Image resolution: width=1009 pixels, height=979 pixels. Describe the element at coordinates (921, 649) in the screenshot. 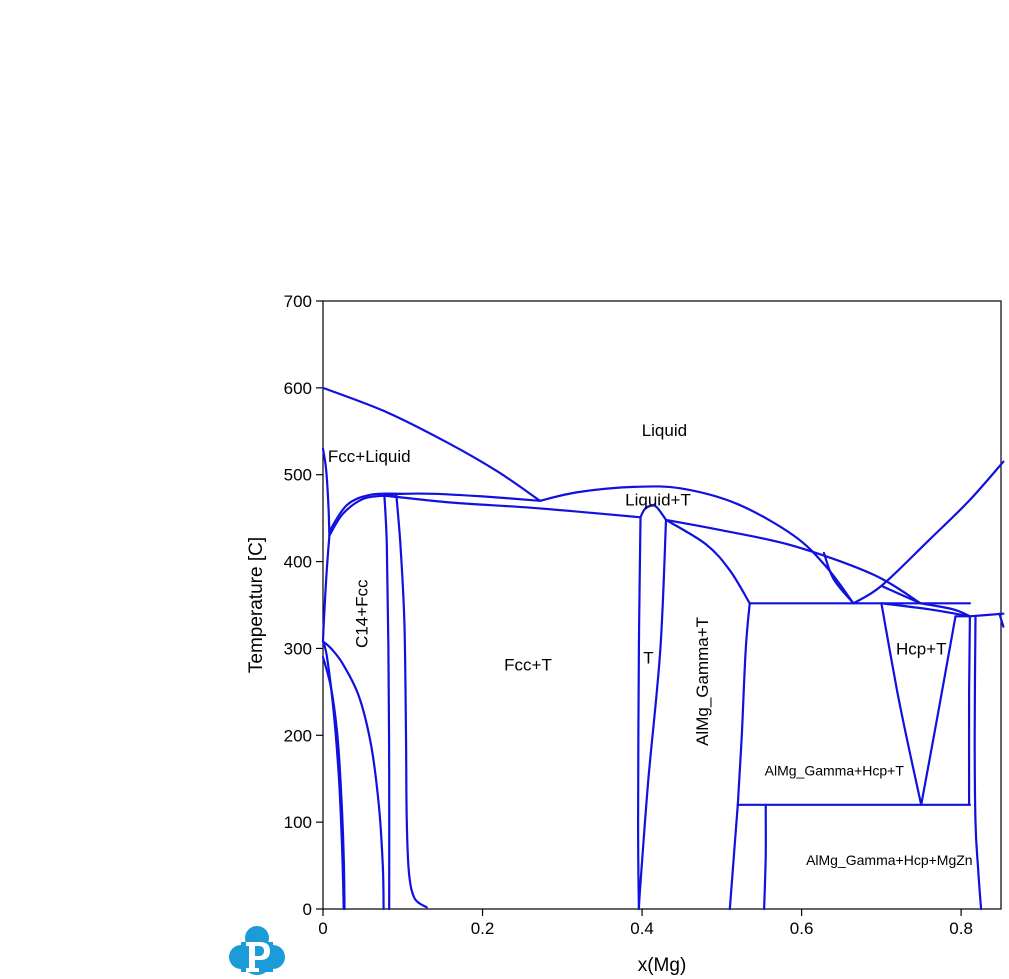

I see `phase-region-label: Hcp+T` at that location.